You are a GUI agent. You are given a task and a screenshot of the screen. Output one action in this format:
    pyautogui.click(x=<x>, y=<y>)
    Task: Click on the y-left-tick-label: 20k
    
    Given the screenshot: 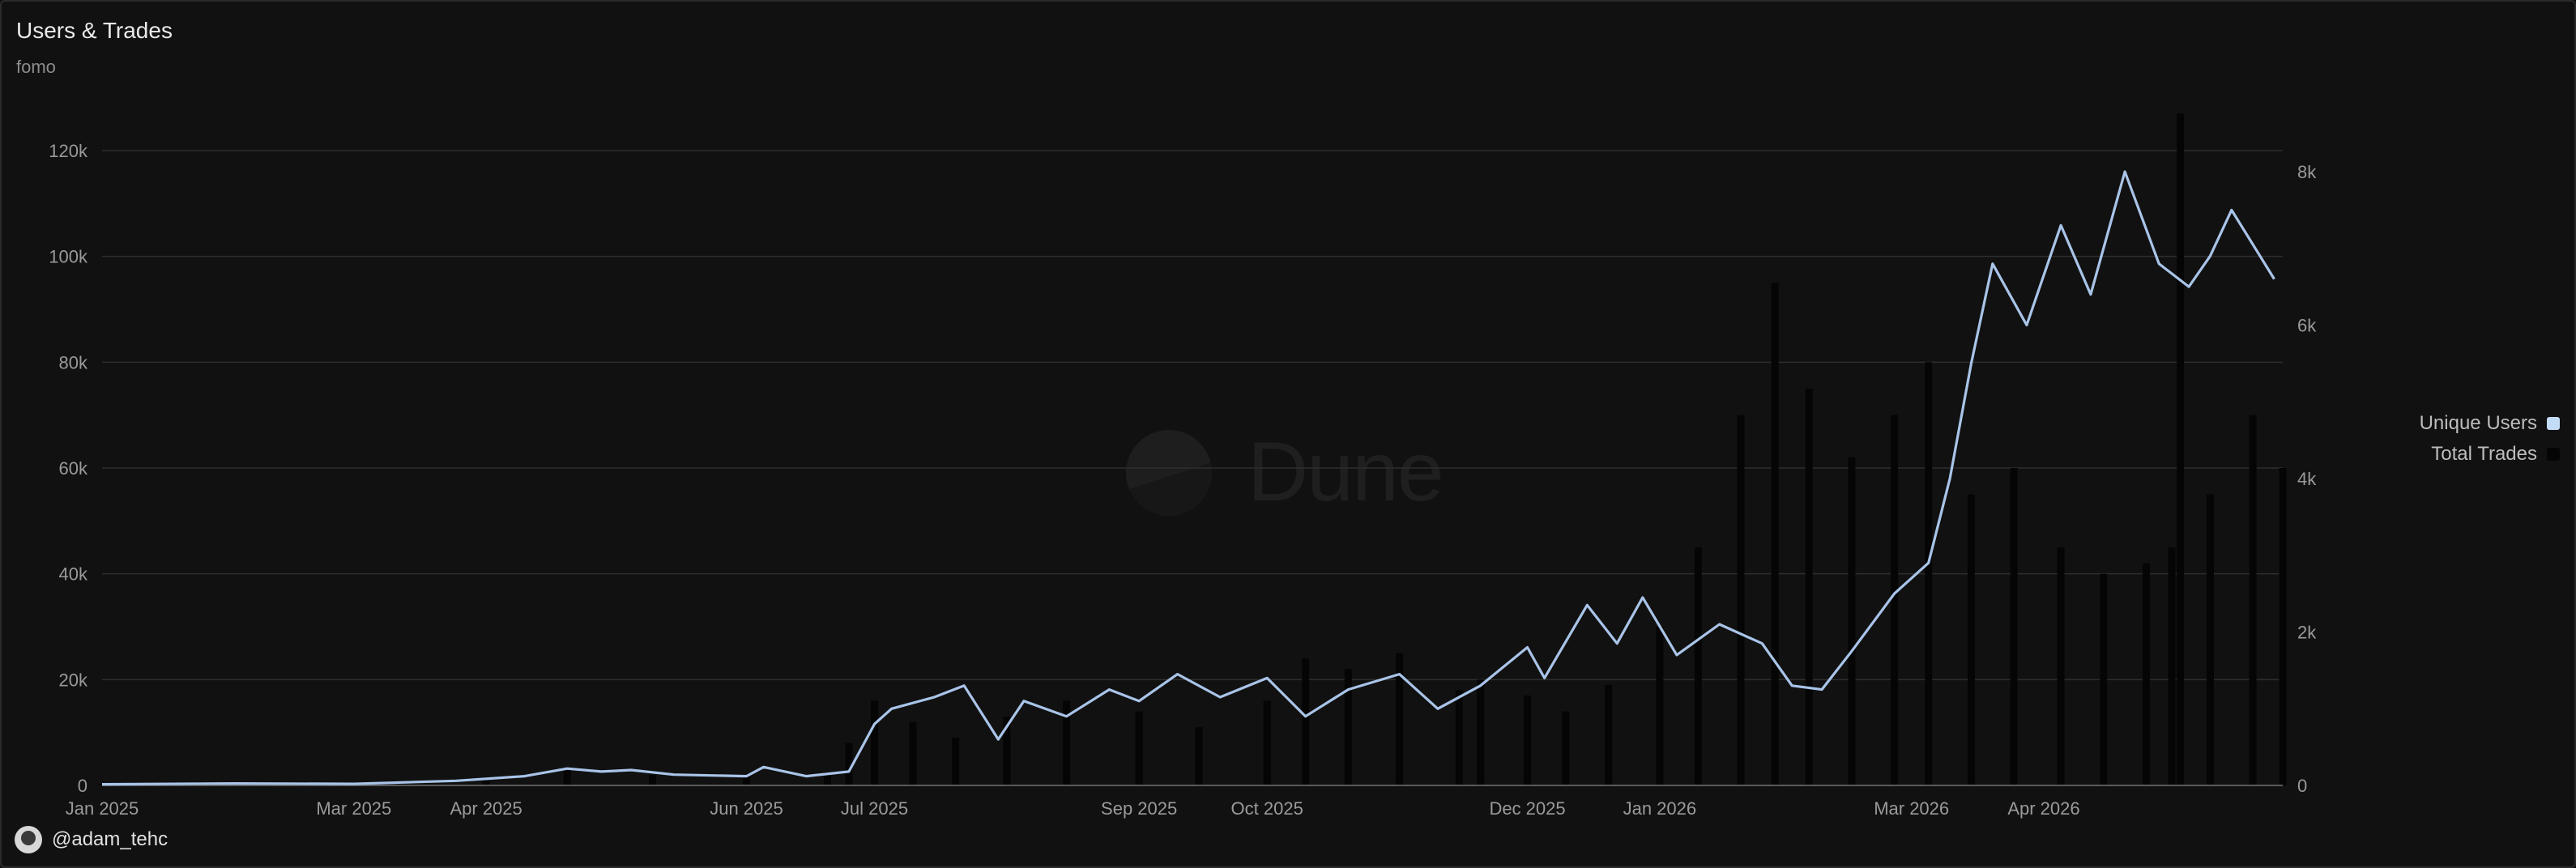 What is the action you would take?
    pyautogui.click(x=74, y=680)
    